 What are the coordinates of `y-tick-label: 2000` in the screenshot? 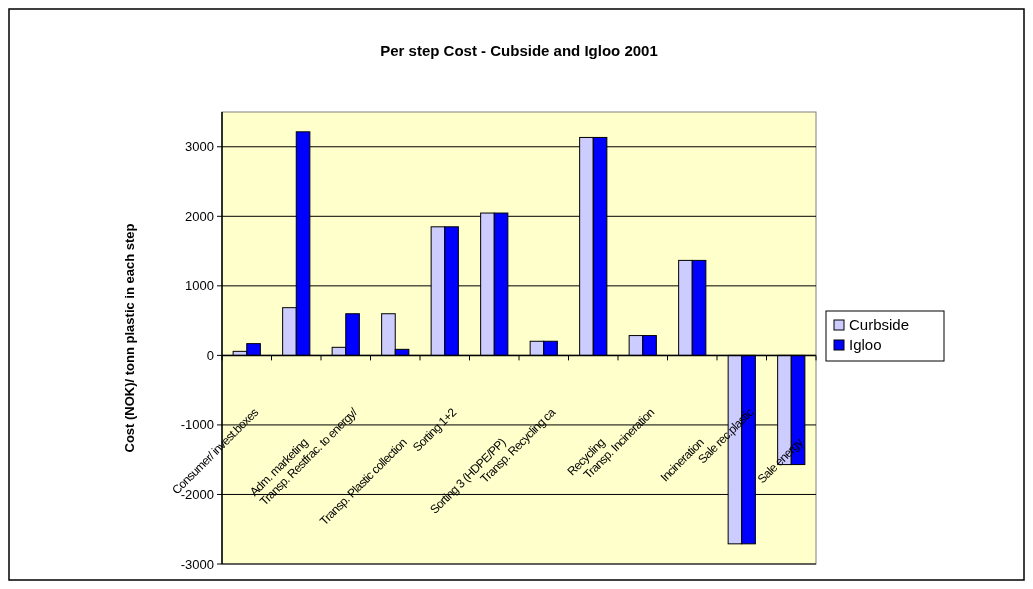 It's located at (199, 216).